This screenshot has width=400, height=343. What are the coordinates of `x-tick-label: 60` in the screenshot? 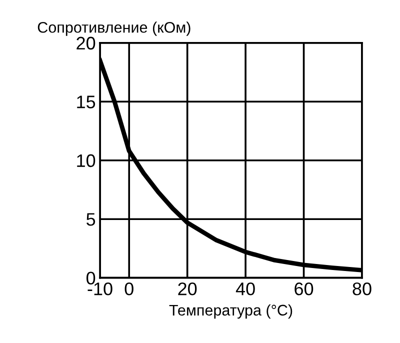 It's located at (304, 289).